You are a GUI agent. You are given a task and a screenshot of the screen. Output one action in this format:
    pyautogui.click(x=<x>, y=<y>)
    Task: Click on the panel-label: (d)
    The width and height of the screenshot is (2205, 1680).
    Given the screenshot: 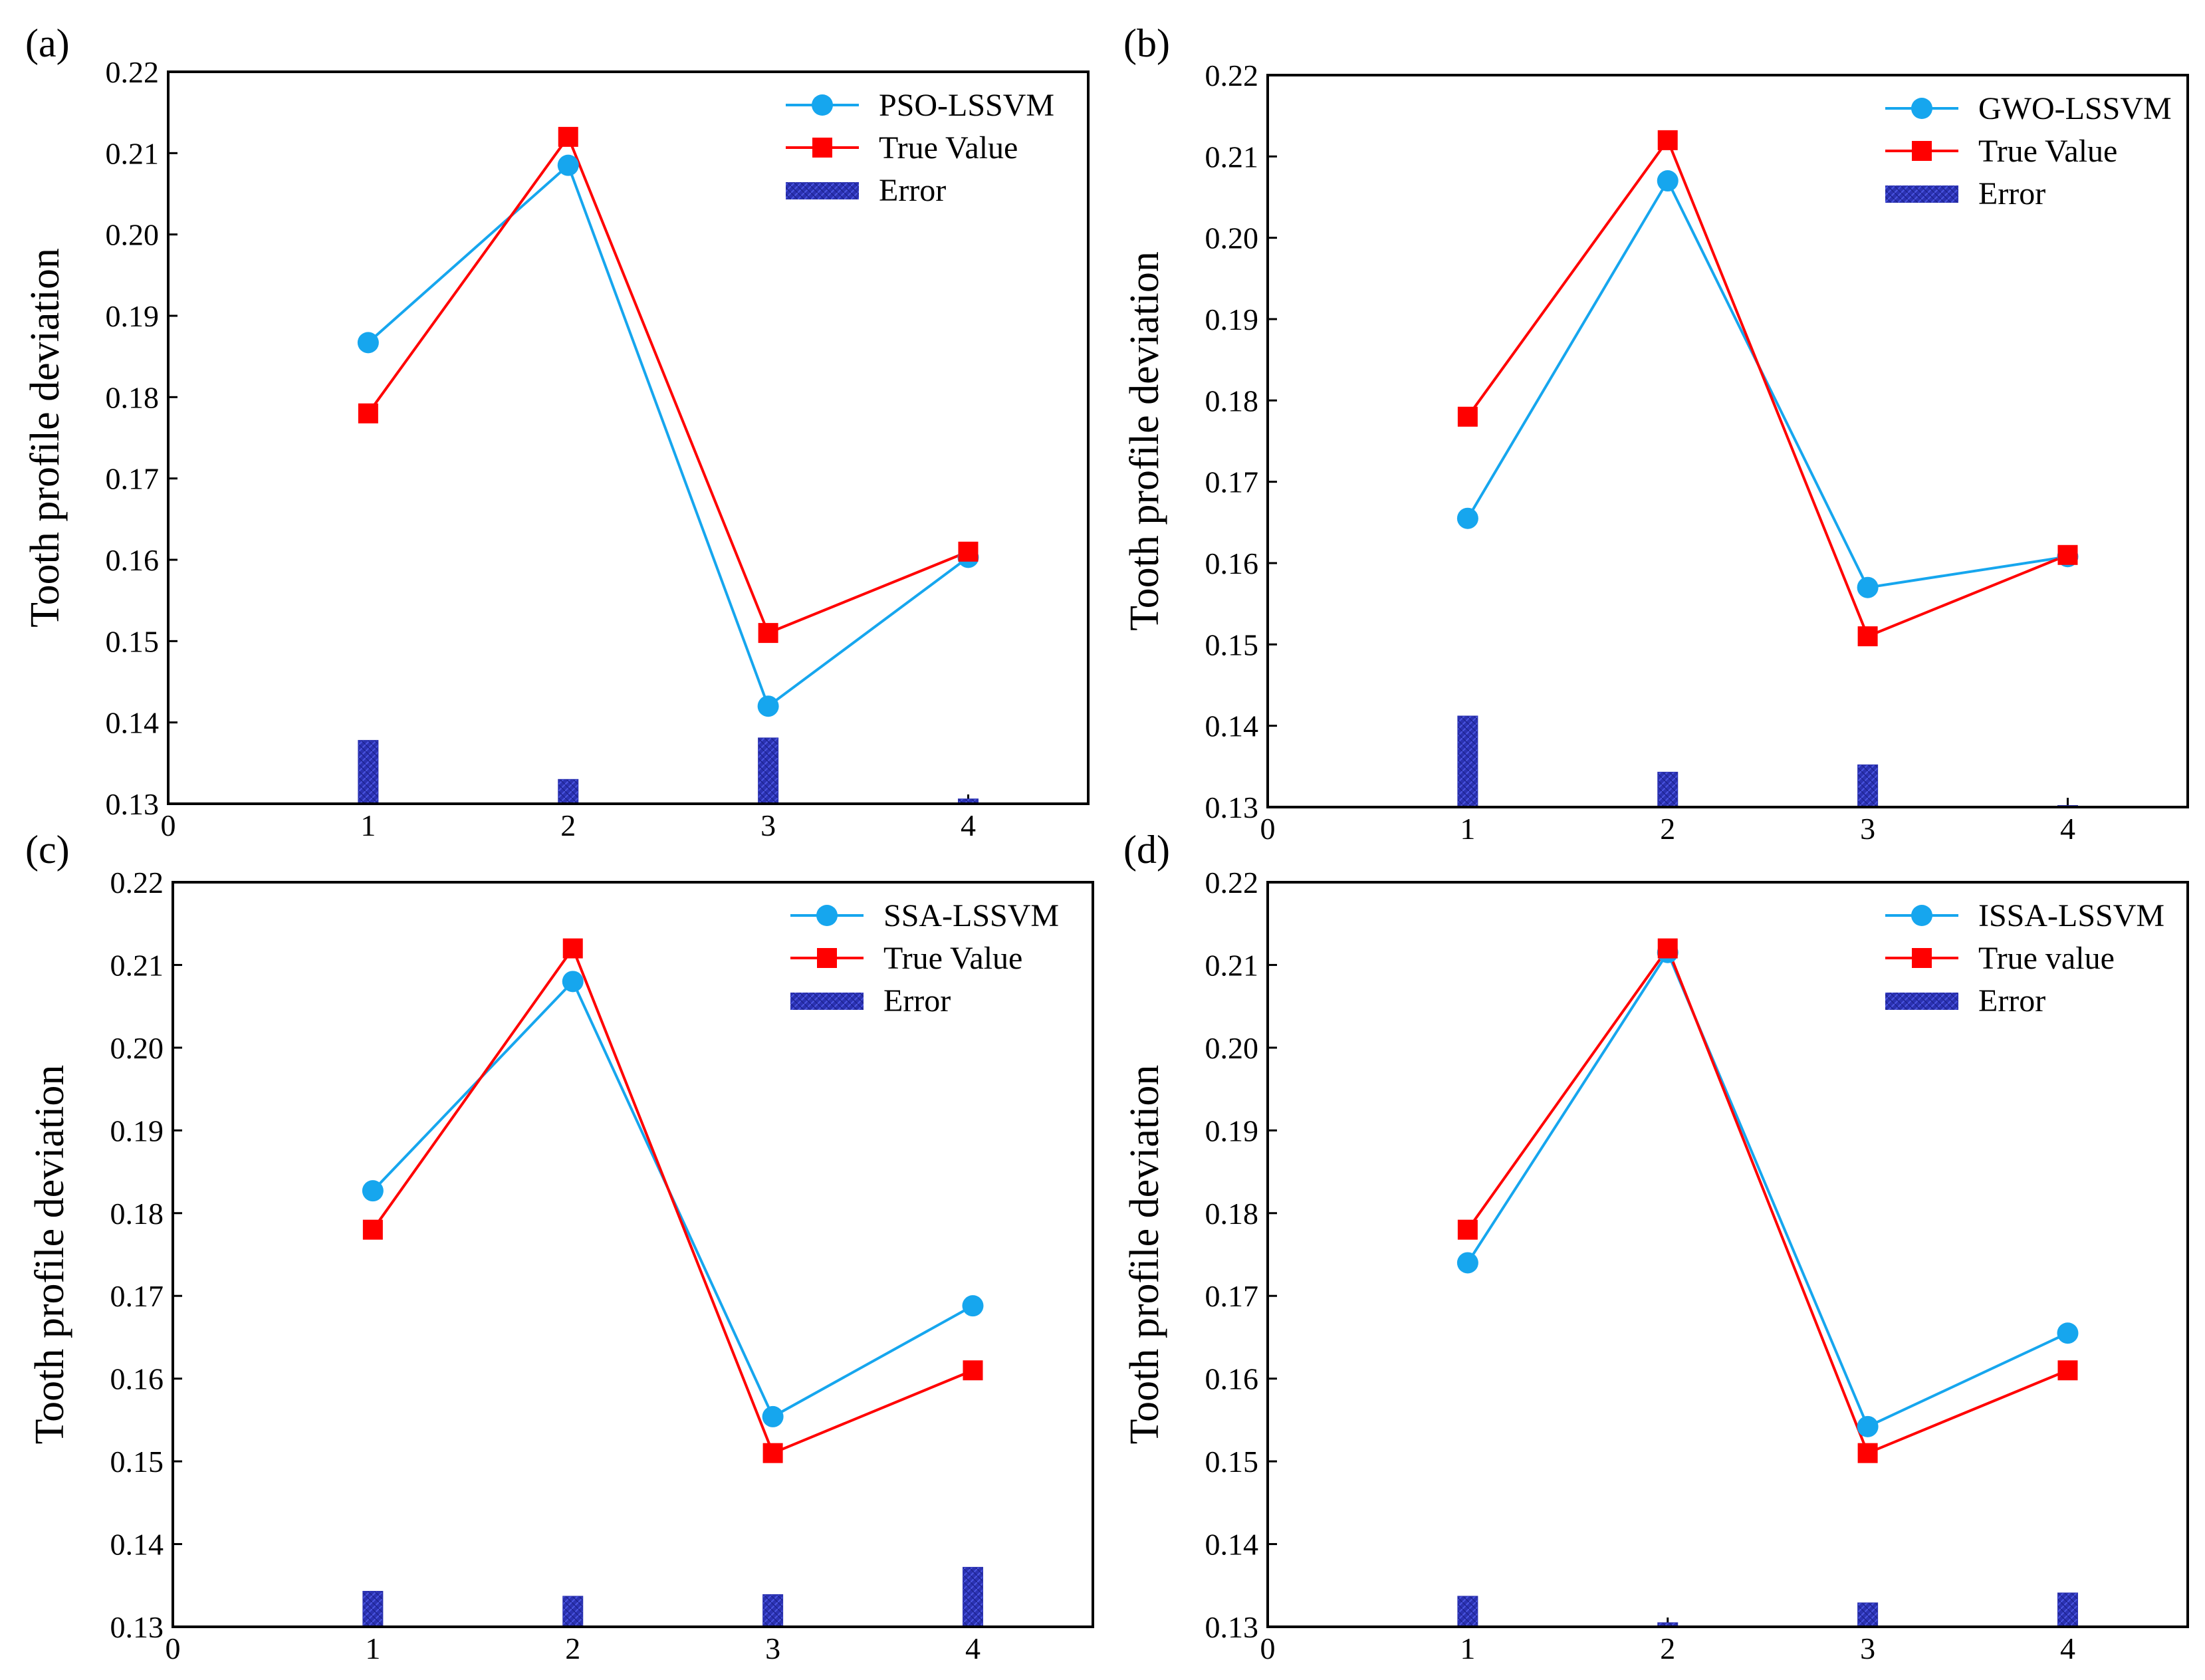 What is the action you would take?
    pyautogui.click(x=1146, y=850)
    